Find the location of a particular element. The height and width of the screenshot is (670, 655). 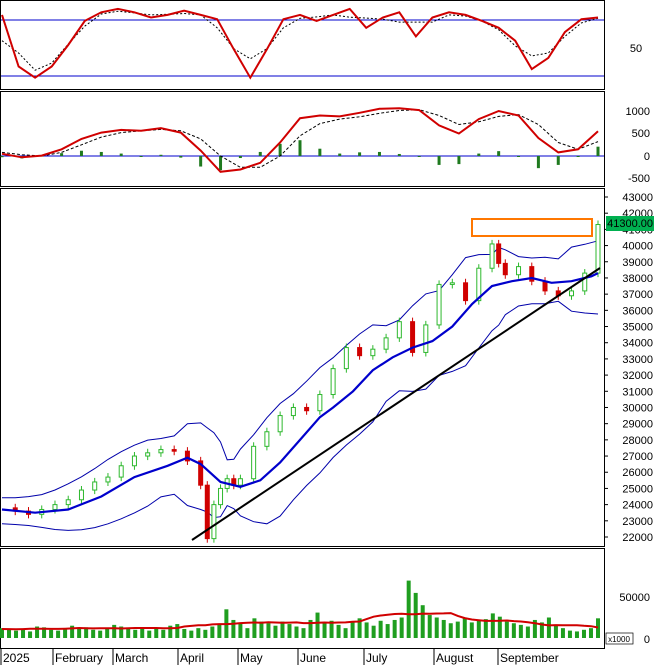

x-axis-label: July is located at coordinates (376, 658).